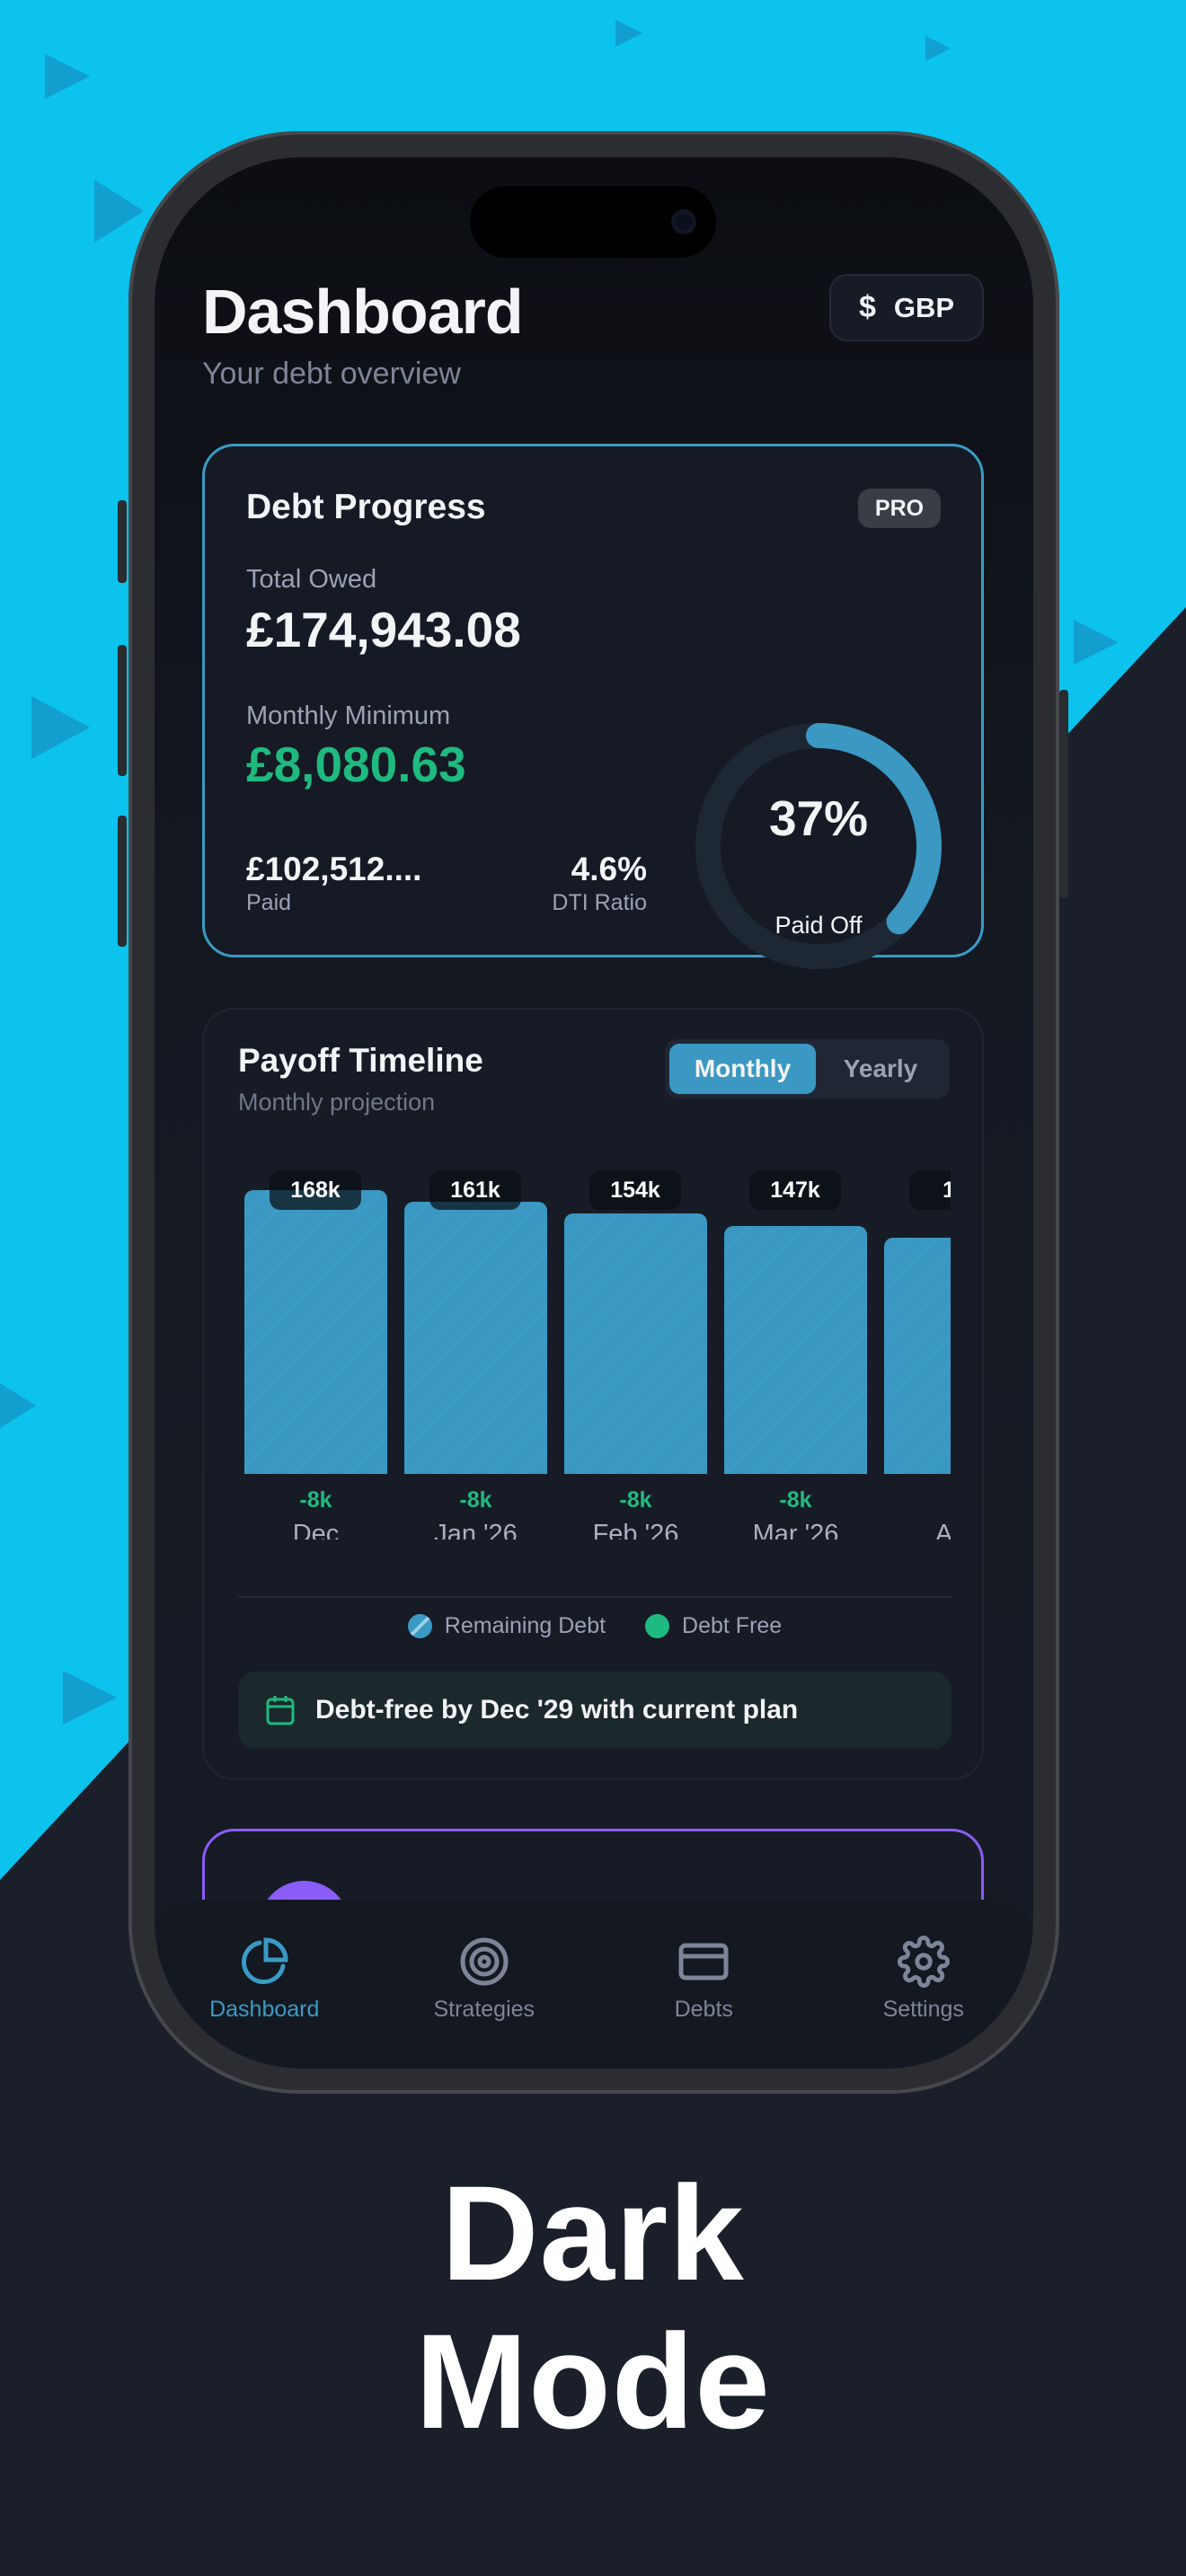  I want to click on debt-free-text: Debt-free by Dec '29 with current plan, so click(557, 1710).